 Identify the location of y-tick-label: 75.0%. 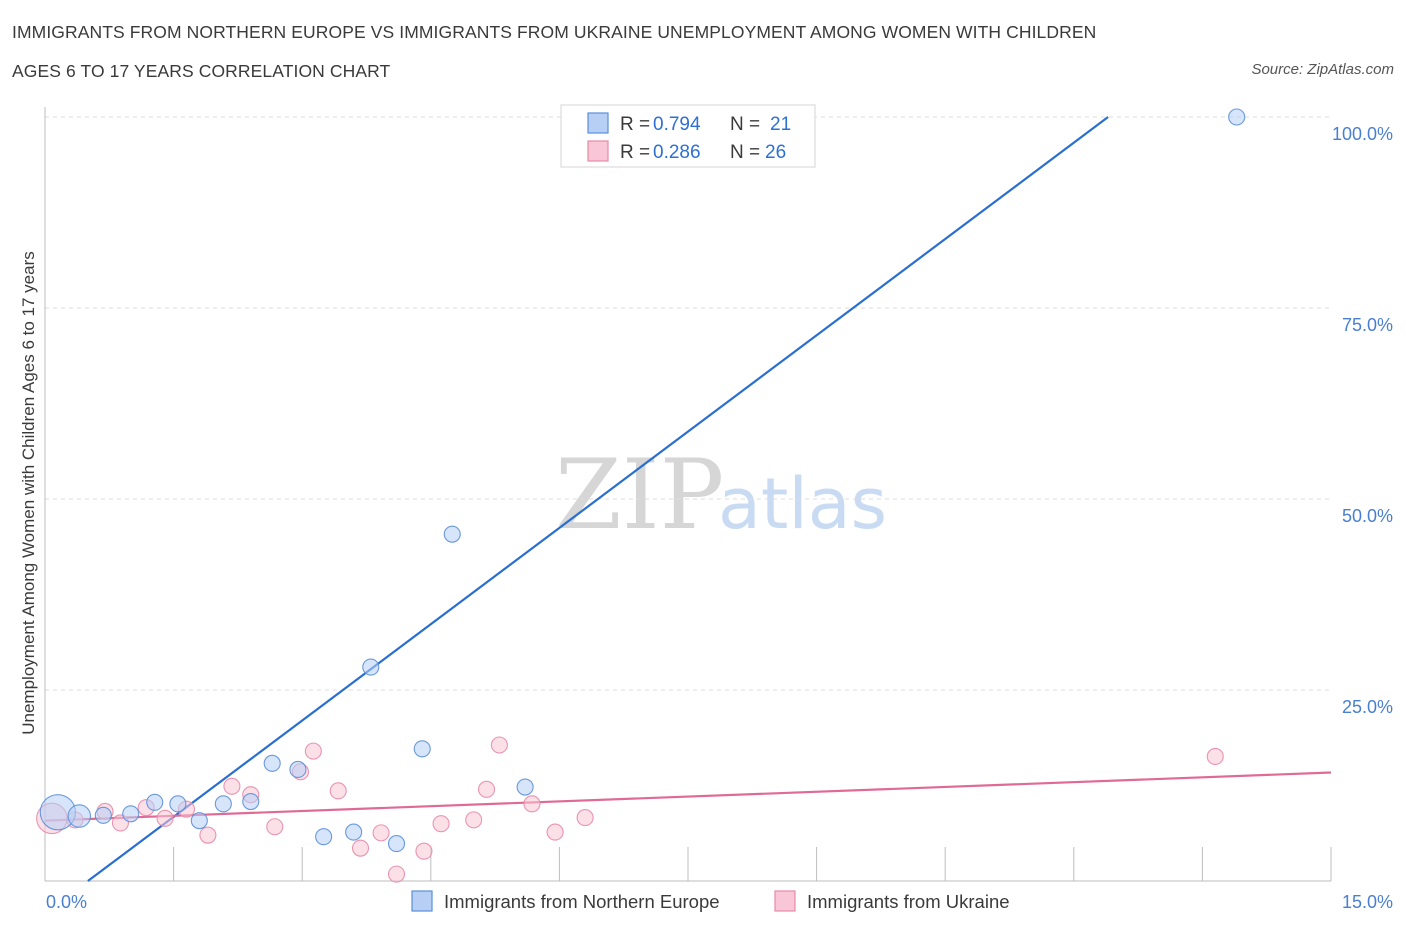
(1367, 325).